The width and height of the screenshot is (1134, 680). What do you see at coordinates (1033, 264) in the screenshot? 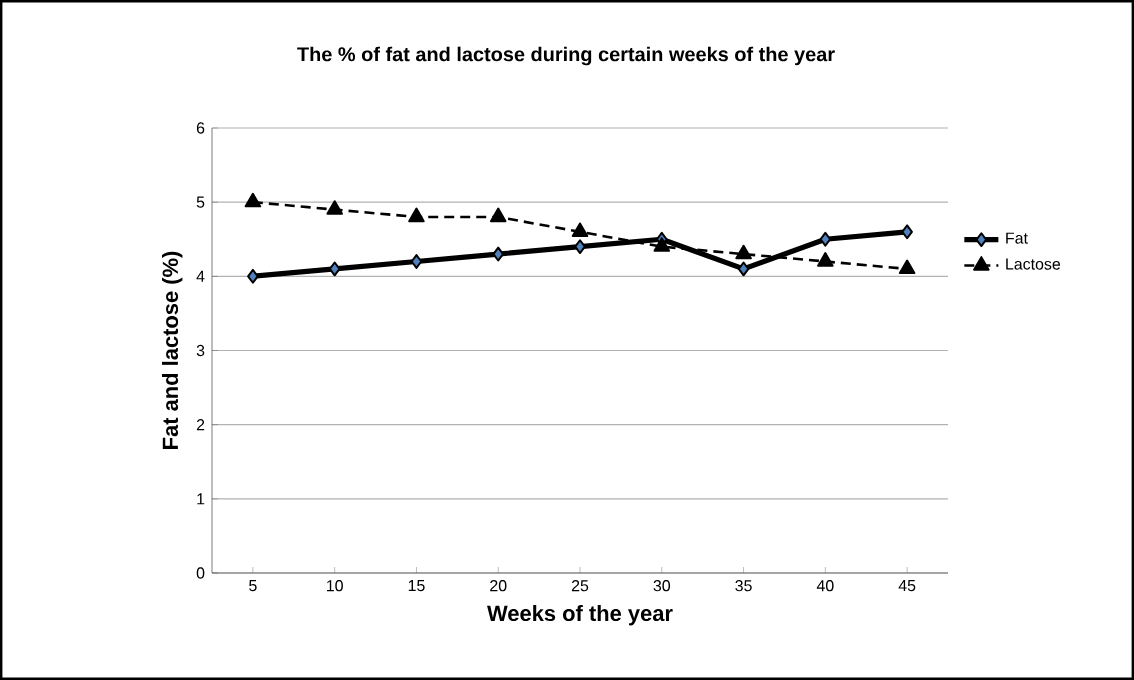
I see `legend-label: Lactose` at bounding box center [1033, 264].